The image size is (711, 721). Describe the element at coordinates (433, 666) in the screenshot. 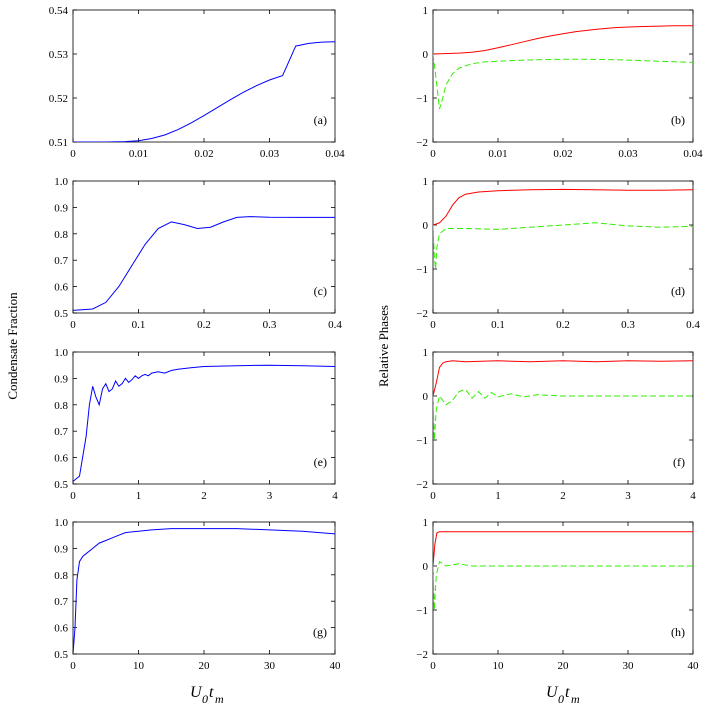

I see `panel-h-xtick-label: 0` at that location.